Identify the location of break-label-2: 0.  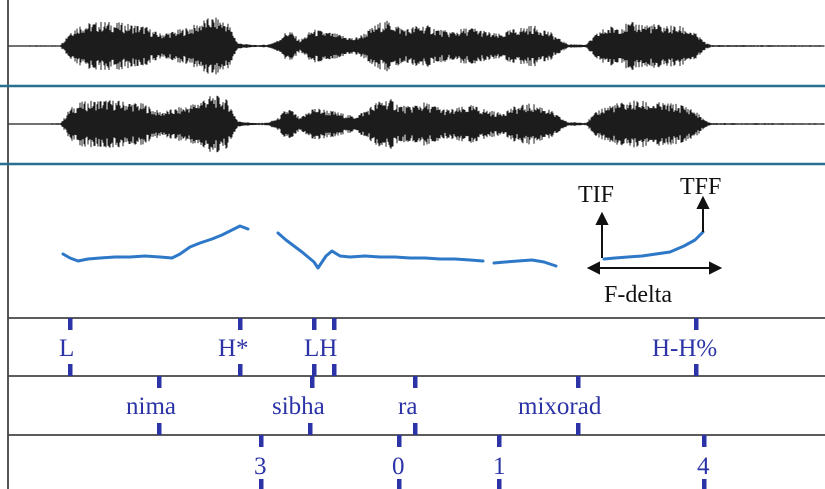
(398, 466).